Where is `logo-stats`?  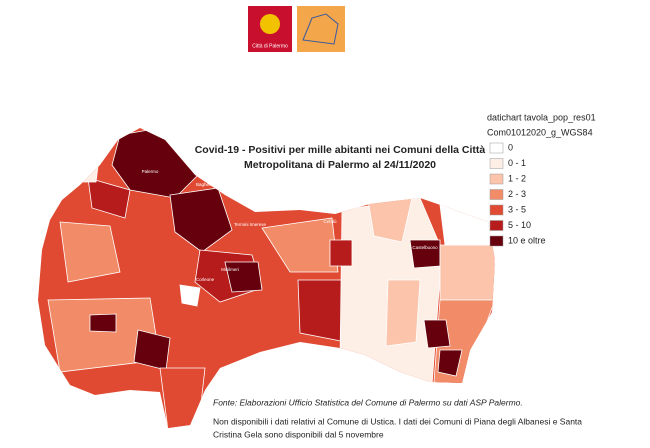 logo-stats is located at coordinates (321, 29).